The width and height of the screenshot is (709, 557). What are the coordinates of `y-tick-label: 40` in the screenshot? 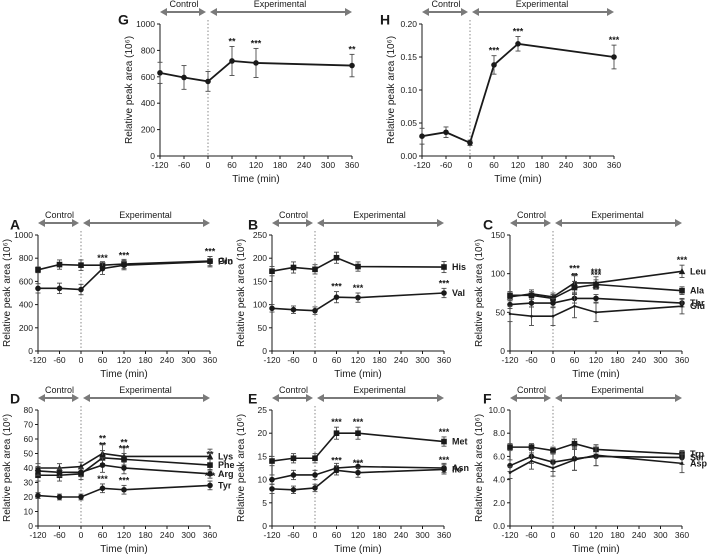 It's located at (29, 468).